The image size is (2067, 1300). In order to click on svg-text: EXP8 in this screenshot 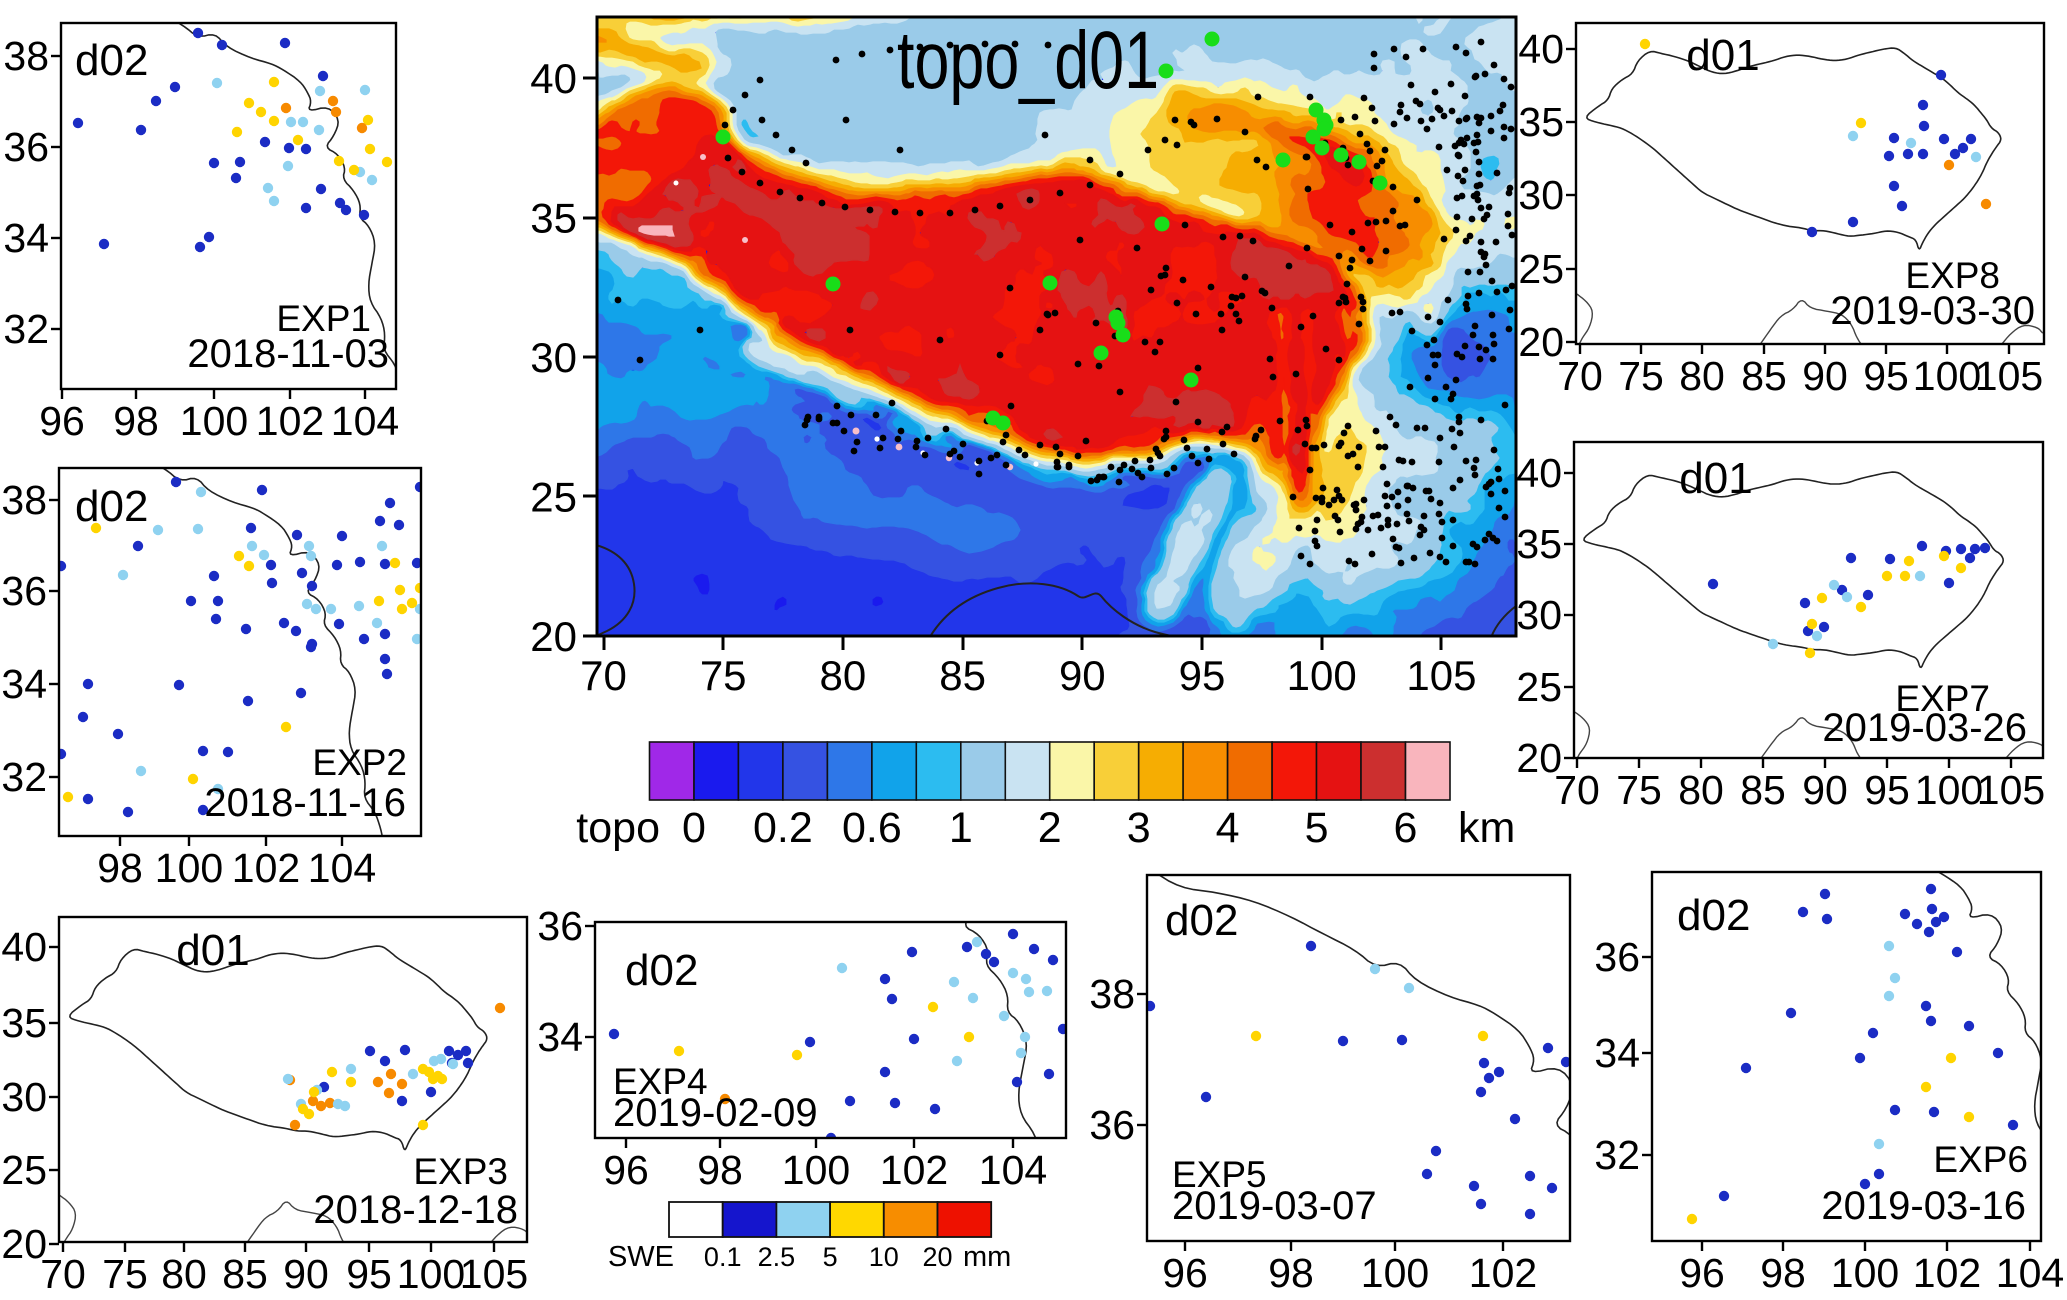, I will do `click(1952, 275)`.